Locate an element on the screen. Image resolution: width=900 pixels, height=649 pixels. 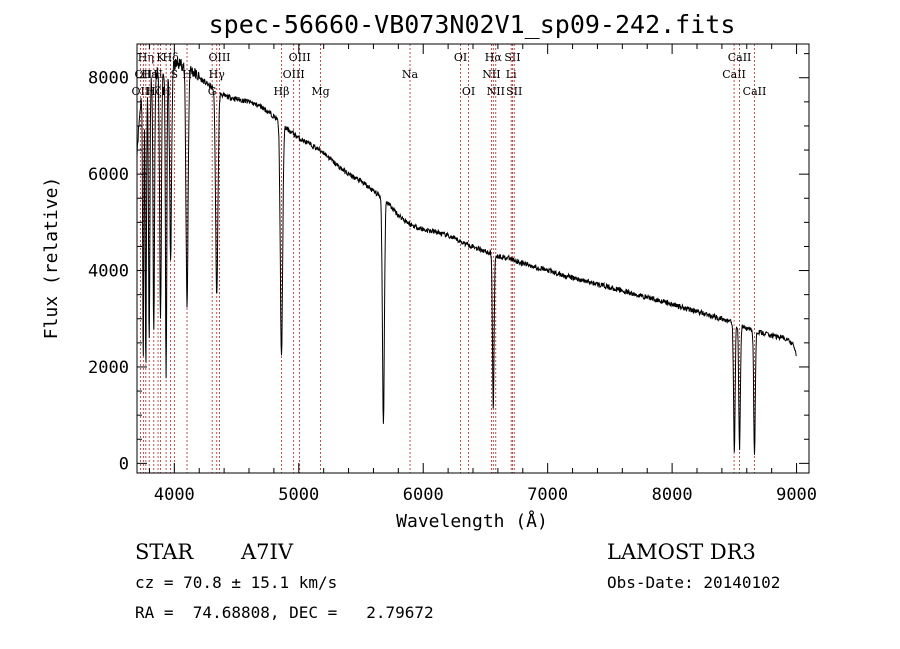
redshift-text: cz = 70.8 ± 15.1 km/s is located at coordinates (236, 582).